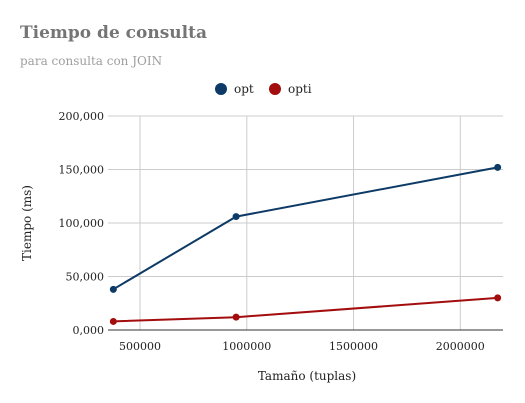 The height and width of the screenshot is (403, 525). I want to click on x-tick-label: 500000, so click(140, 346).